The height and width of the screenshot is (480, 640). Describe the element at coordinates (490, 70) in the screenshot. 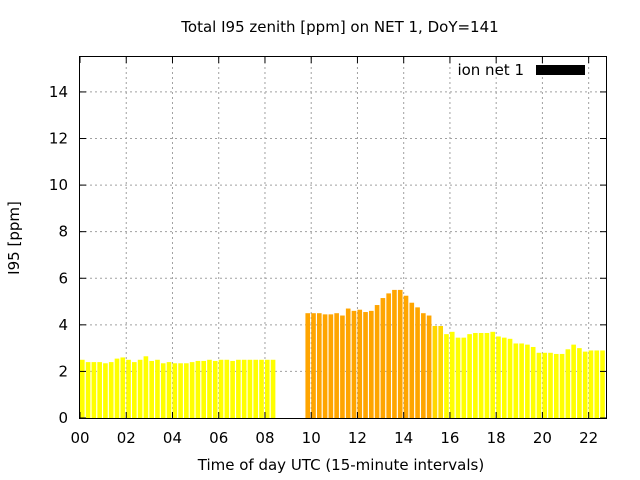

I see `legend-label: ion net 1` at that location.